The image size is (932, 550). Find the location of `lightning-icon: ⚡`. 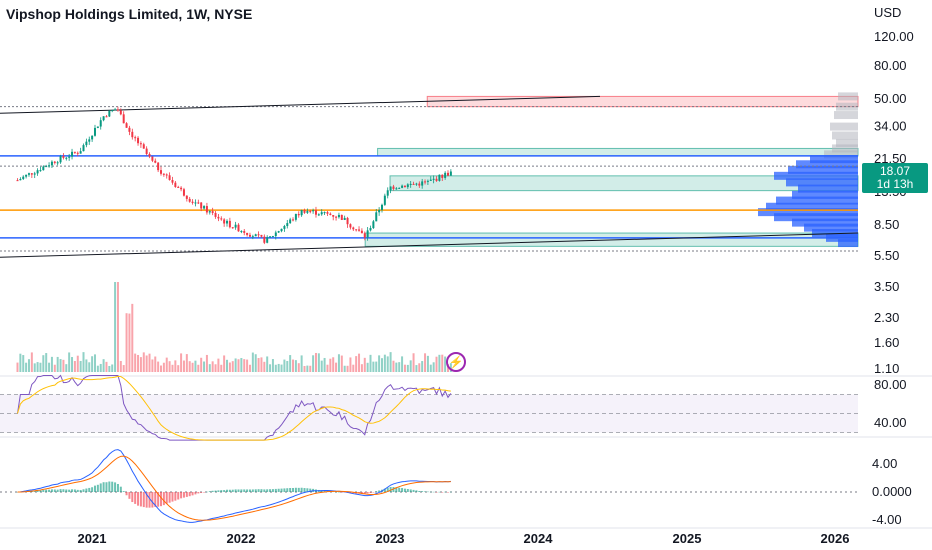

lightning-icon: ⚡ is located at coordinates (456, 362).